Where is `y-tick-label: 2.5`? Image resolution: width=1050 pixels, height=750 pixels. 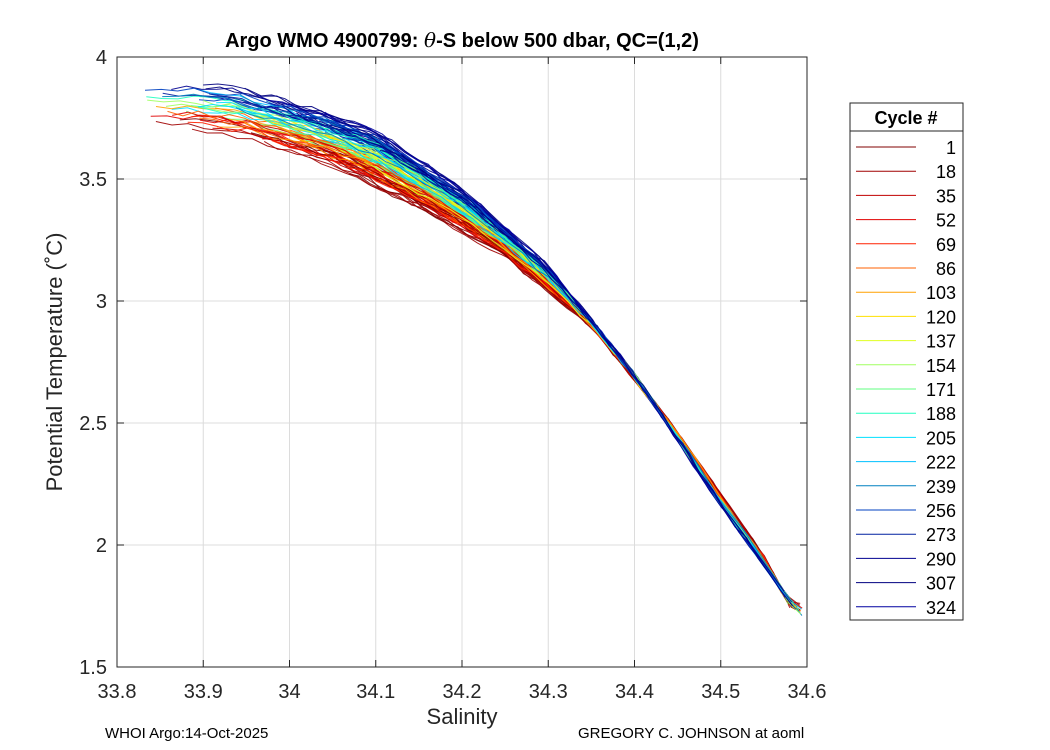
y-tick-label: 2.5 is located at coordinates (93, 424).